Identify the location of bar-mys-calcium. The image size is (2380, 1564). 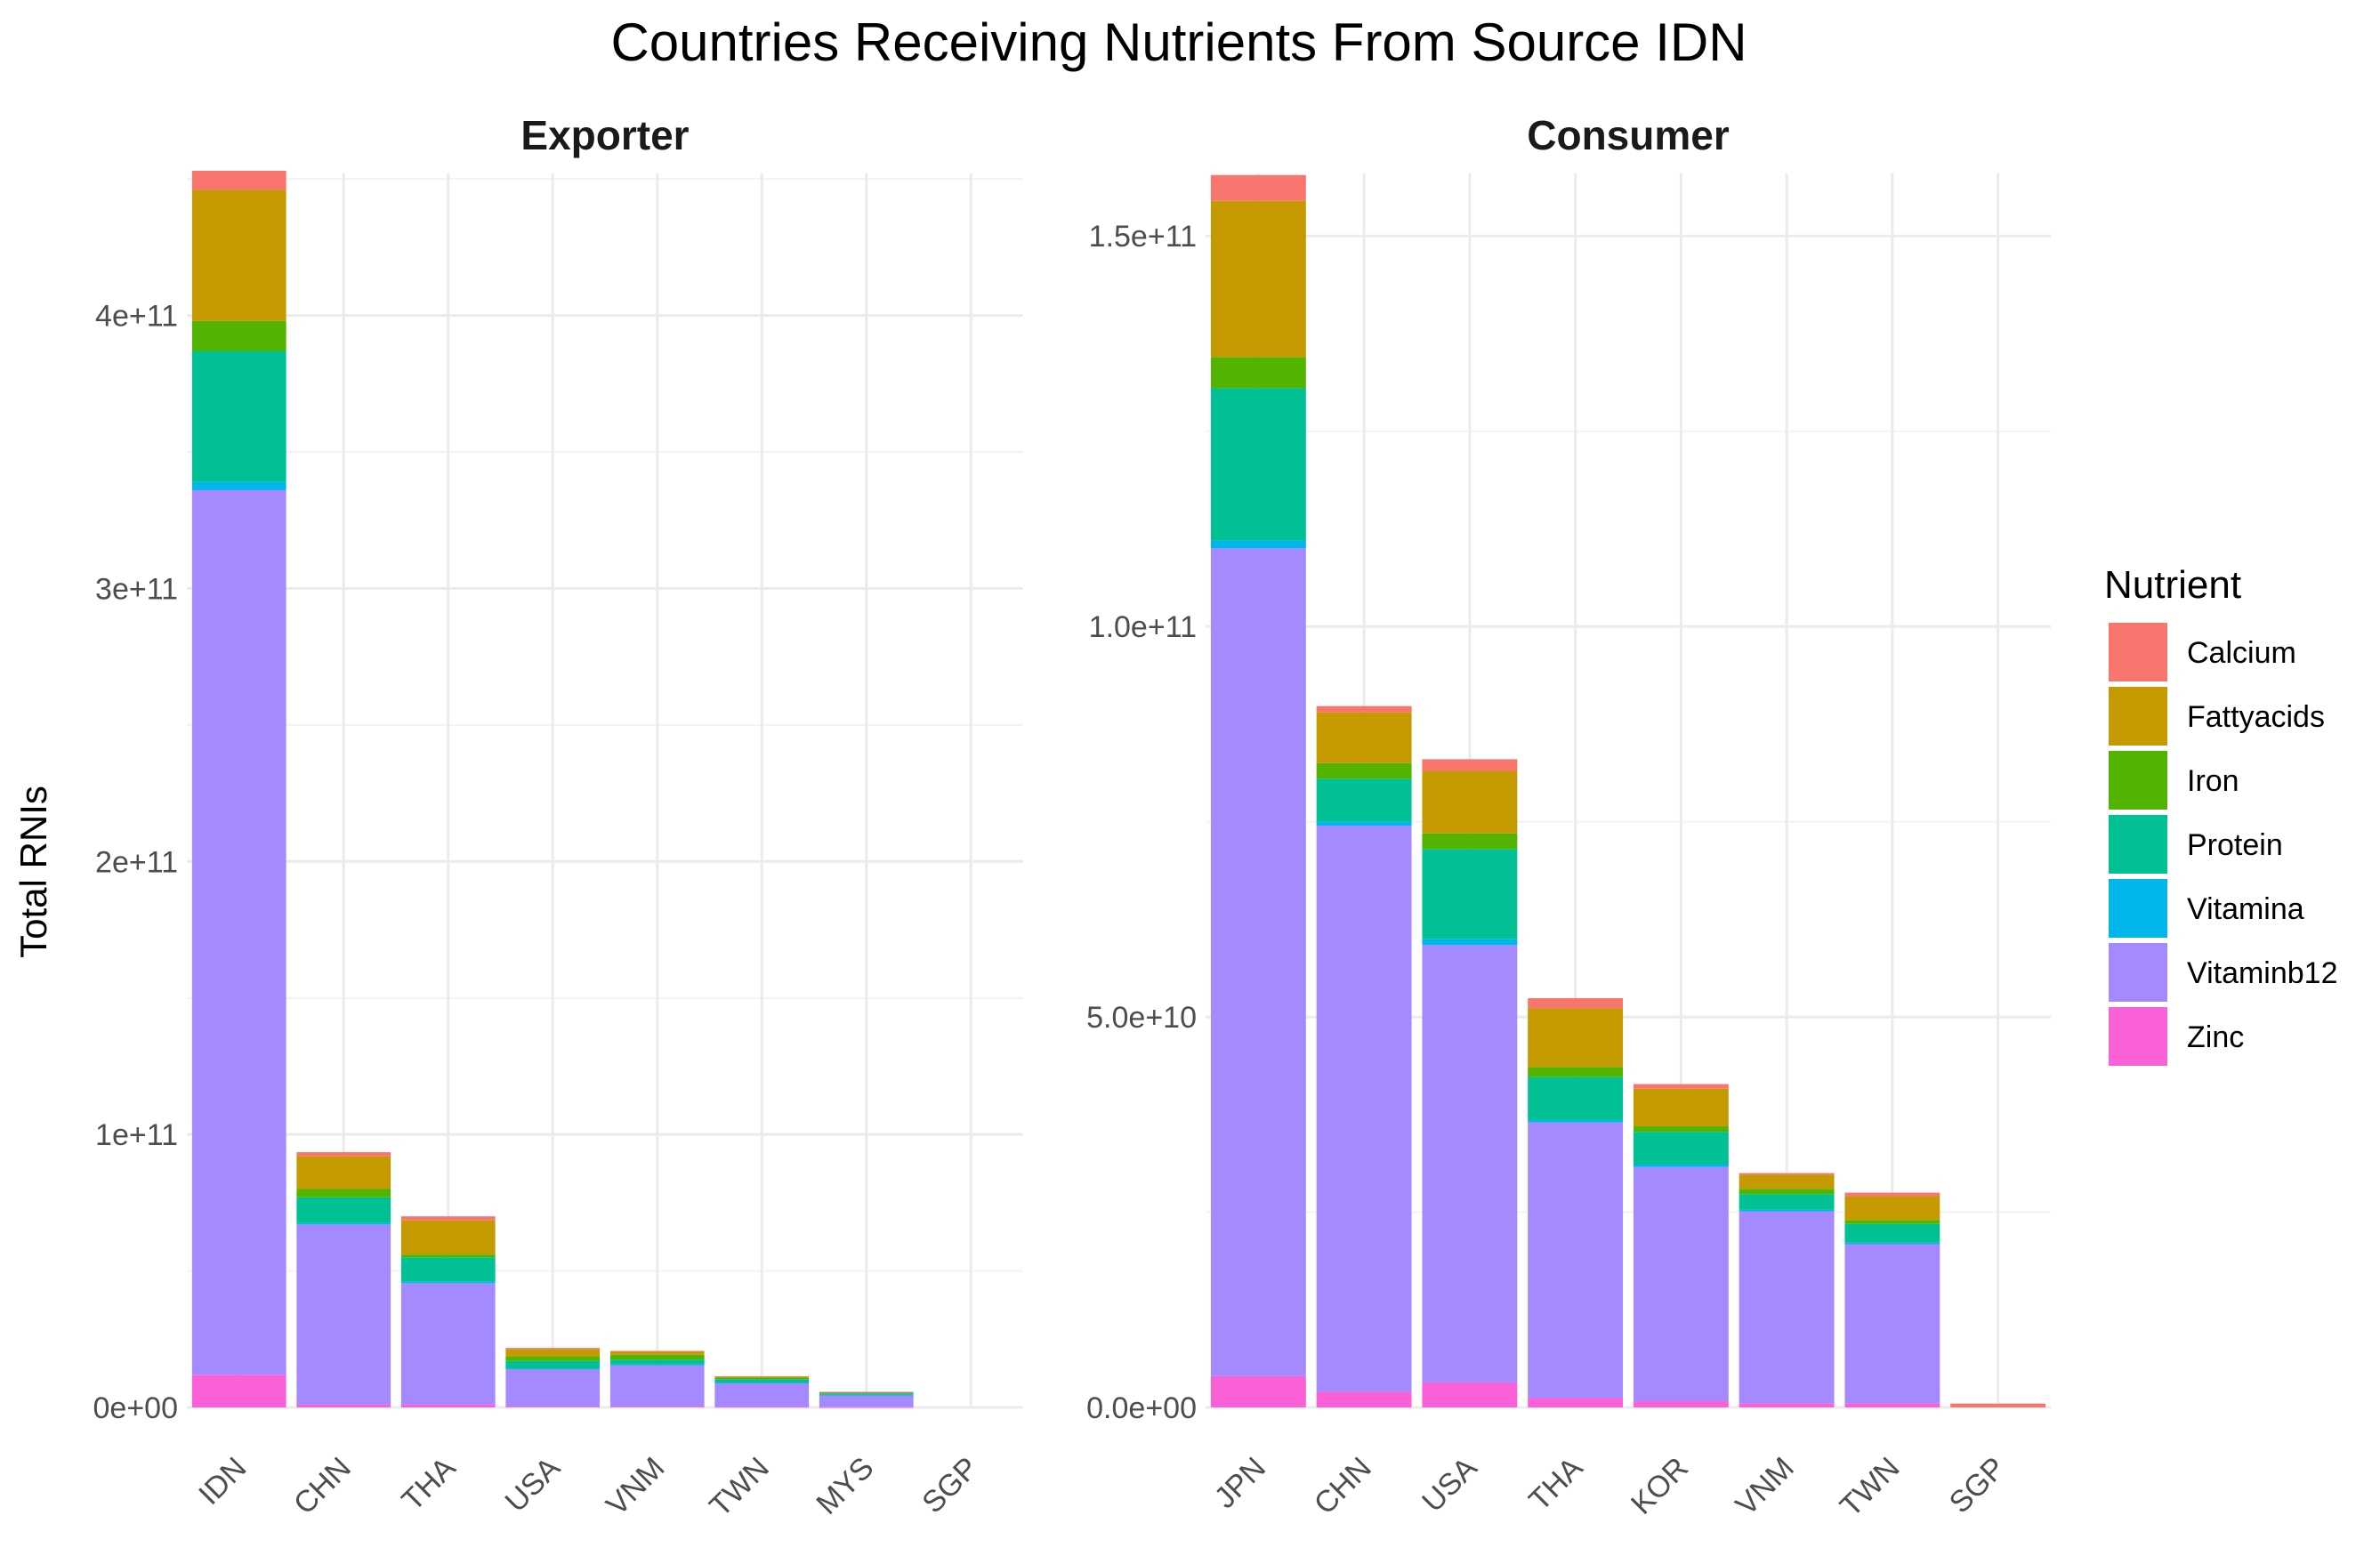
(866, 1392).